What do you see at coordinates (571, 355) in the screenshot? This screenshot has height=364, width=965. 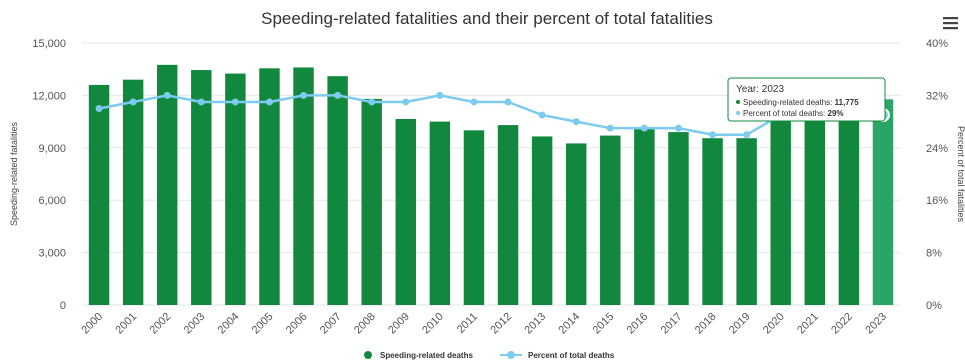 I see `legend-line-label: Percent of total deaths` at bounding box center [571, 355].